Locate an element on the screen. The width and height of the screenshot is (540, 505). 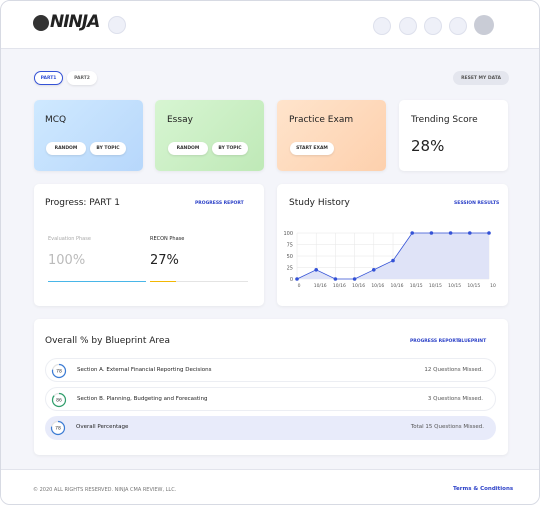
card-practice: Practice Exam START EXAM is located at coordinates (331, 135).